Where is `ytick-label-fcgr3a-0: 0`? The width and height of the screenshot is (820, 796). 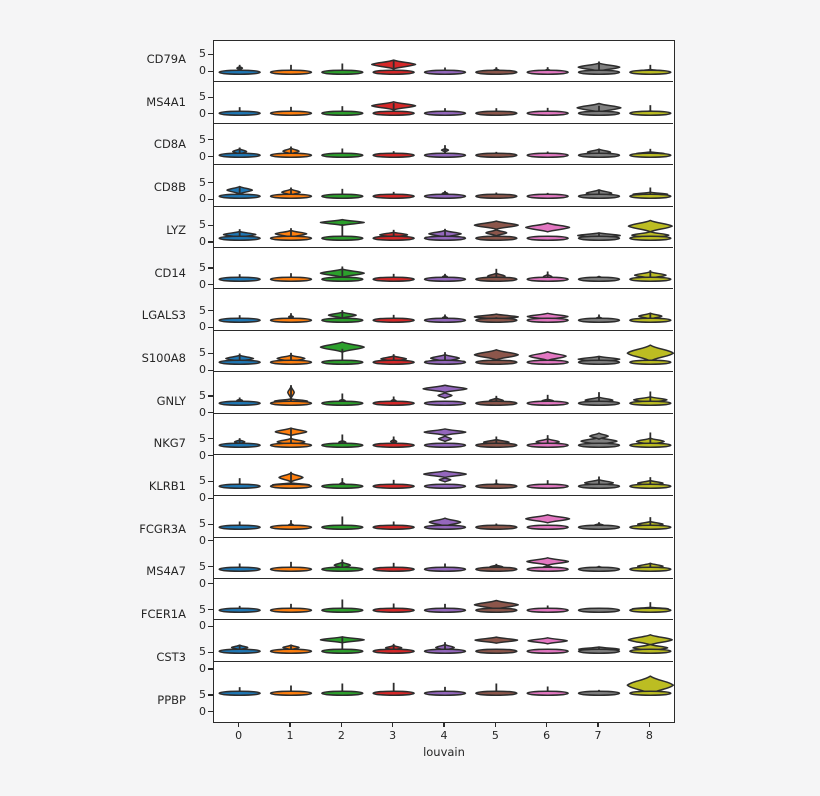
ytick-label-fcgr3a-0: 0 is located at coordinates (202, 540).